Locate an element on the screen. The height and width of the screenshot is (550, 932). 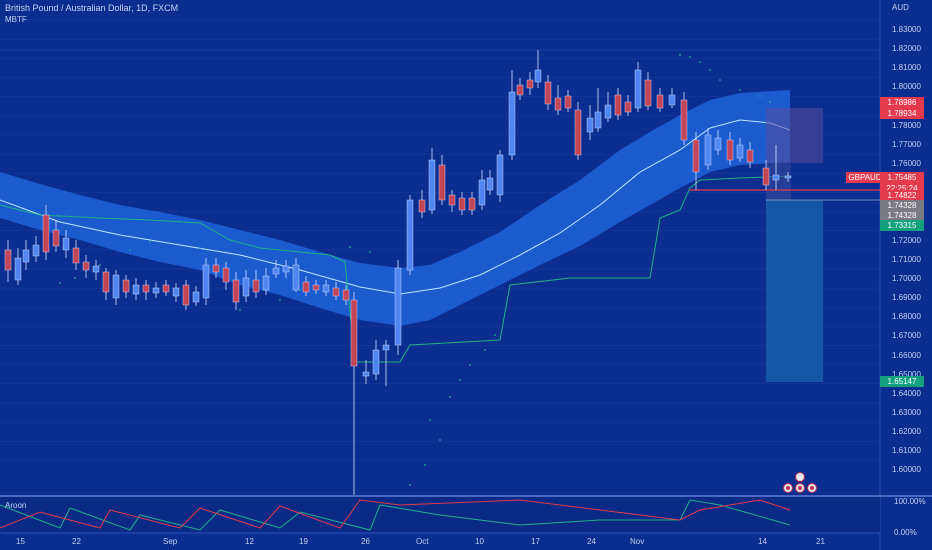
aroon-up-line is located at coordinates (395, 515).